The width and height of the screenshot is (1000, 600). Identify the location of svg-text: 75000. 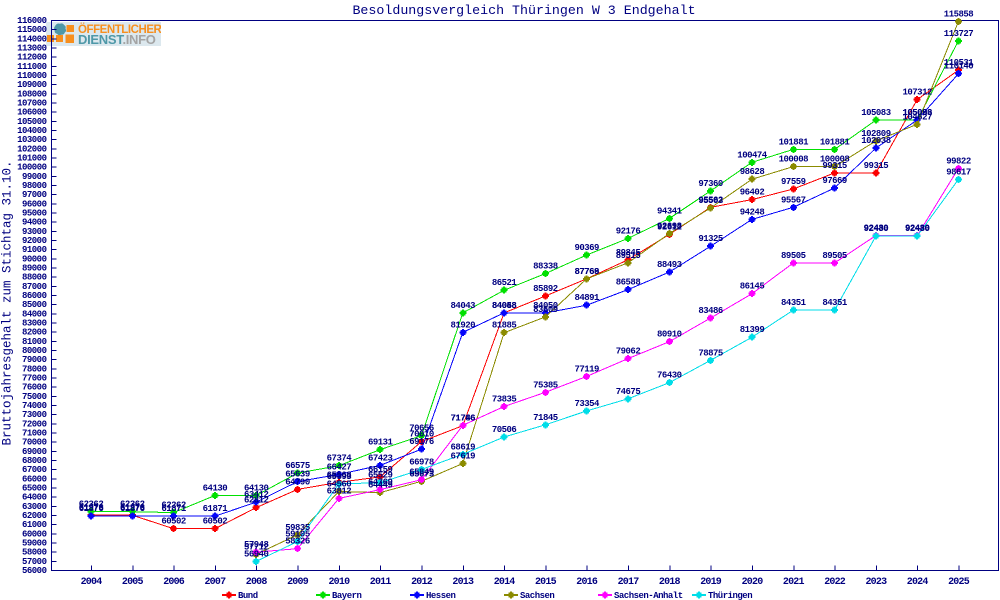
(34, 397).